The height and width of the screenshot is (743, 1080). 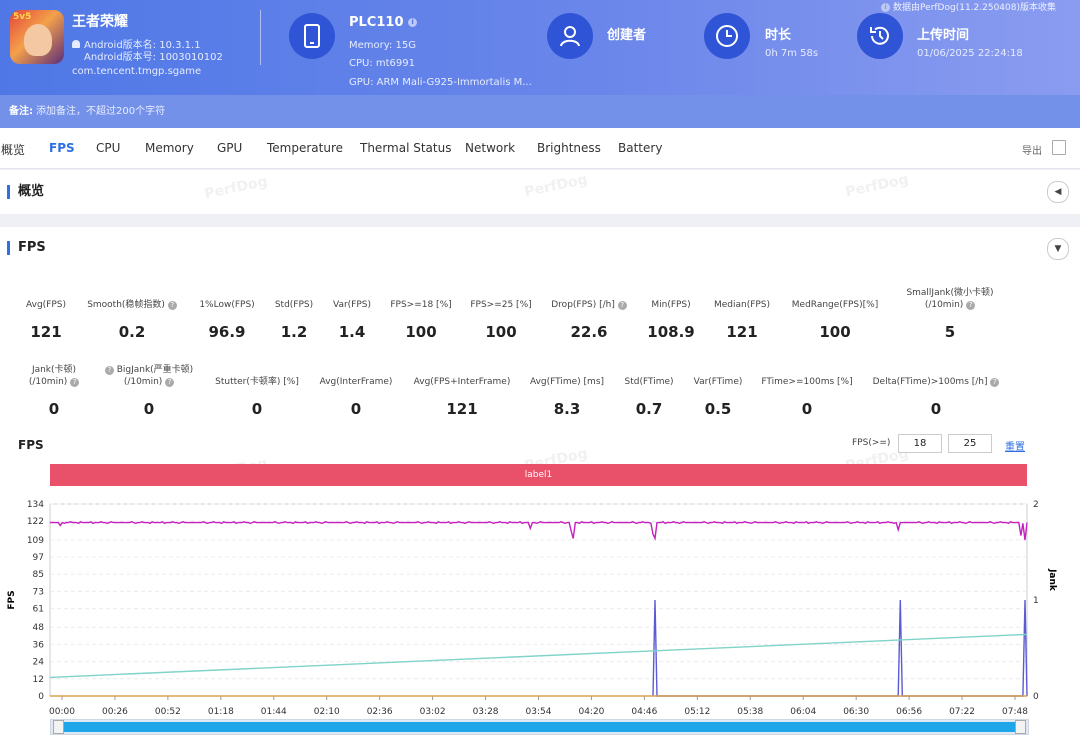 I want to click on metric-drop-fps: Drop(FPS) [/h] ? 22.6, so click(x=589, y=320).